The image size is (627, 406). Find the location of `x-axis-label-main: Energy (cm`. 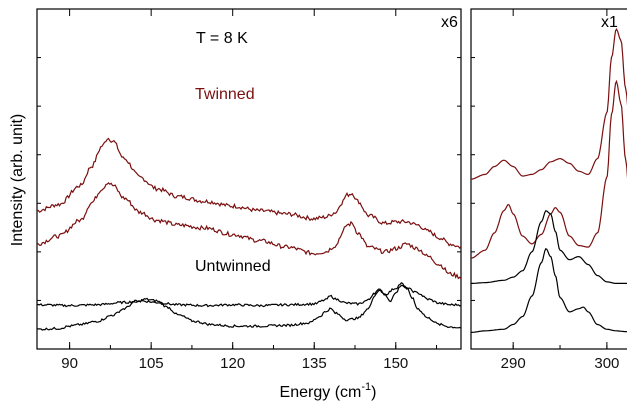

x-axis-label-main: Energy (cm is located at coordinates (321, 392).